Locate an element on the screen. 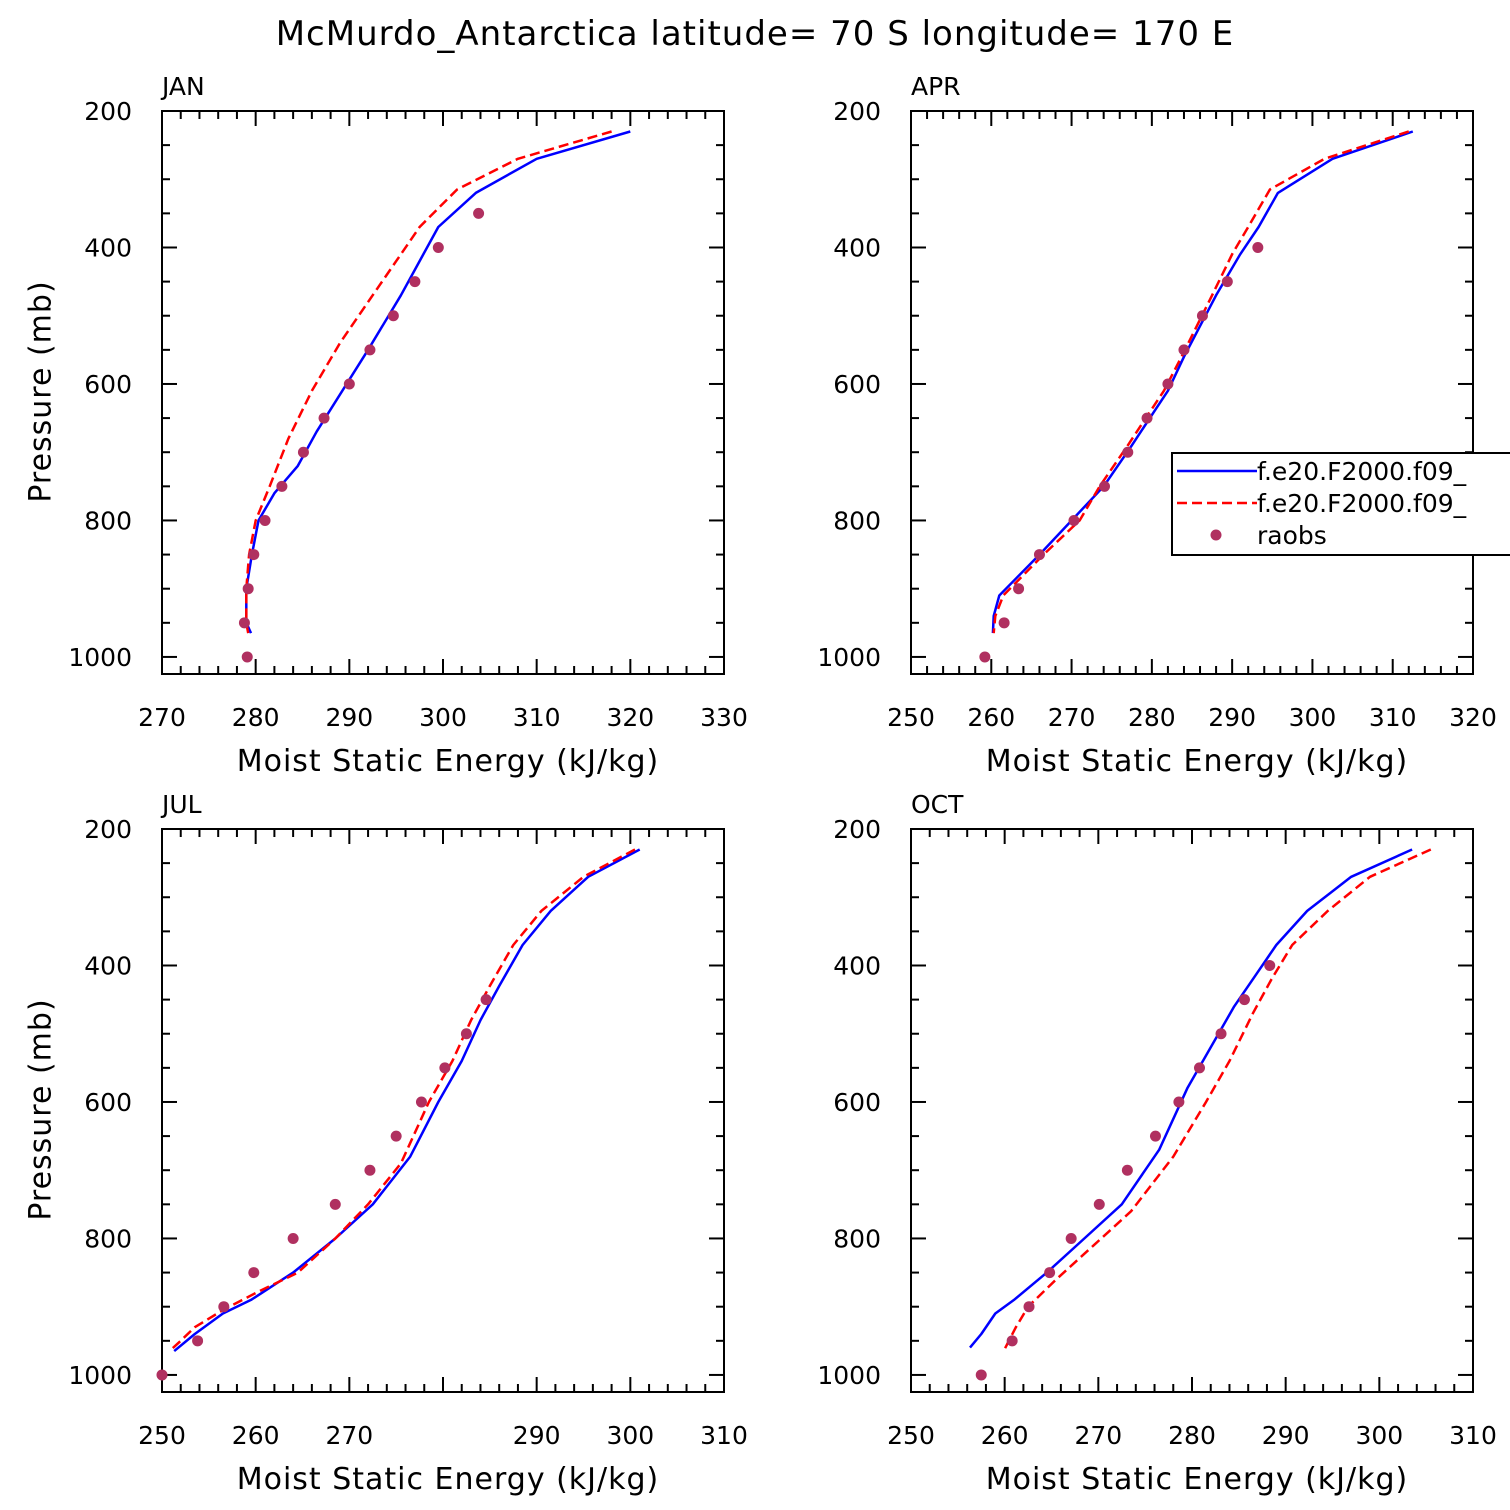 This screenshot has width=1510, height=1510. legend-label: f.e20.F2000.f09_ is located at coordinates (1362, 471).